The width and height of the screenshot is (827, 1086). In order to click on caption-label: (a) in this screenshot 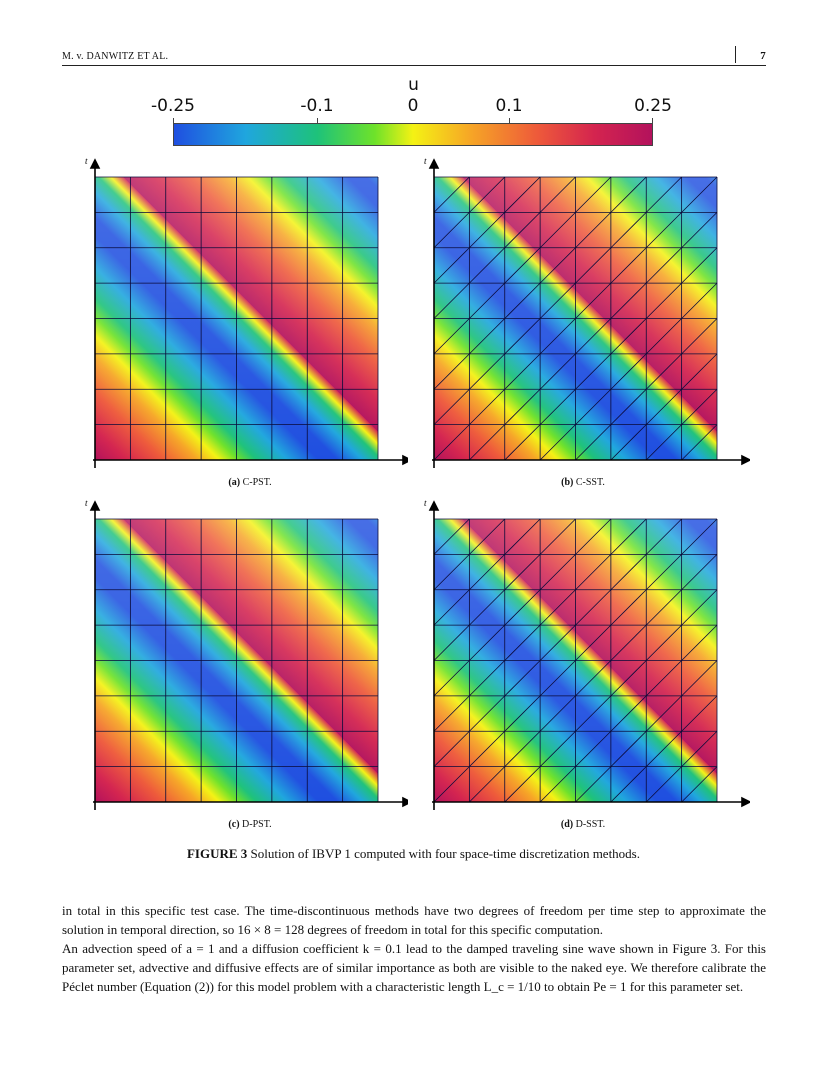, I will do `click(234, 482)`.